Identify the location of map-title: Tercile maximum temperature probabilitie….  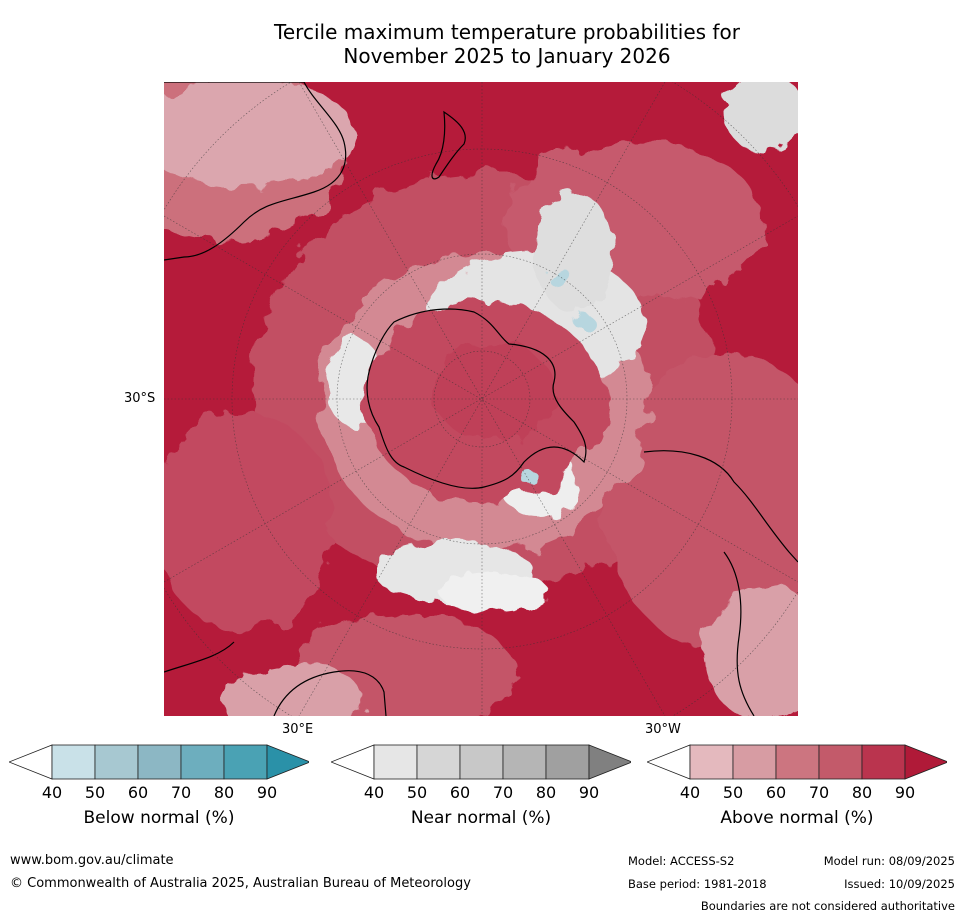
(507, 44).